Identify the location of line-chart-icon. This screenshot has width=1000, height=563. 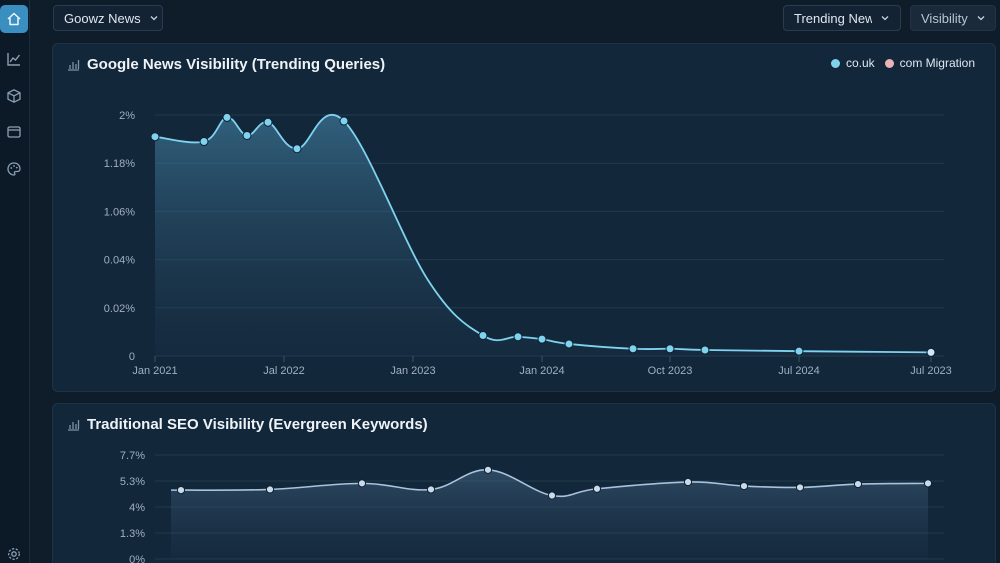
(14, 59).